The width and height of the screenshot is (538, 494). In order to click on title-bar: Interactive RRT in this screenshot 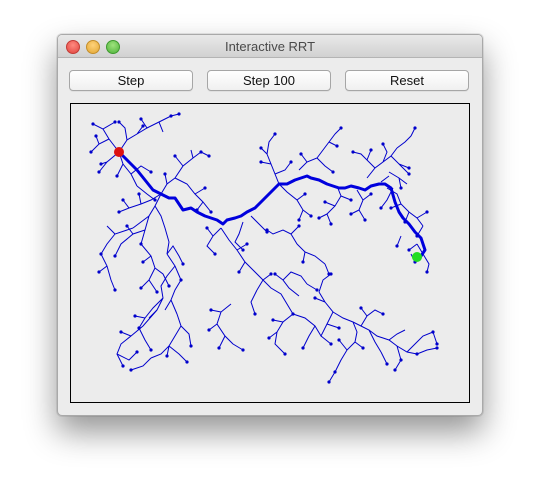, I will do `click(270, 46)`.